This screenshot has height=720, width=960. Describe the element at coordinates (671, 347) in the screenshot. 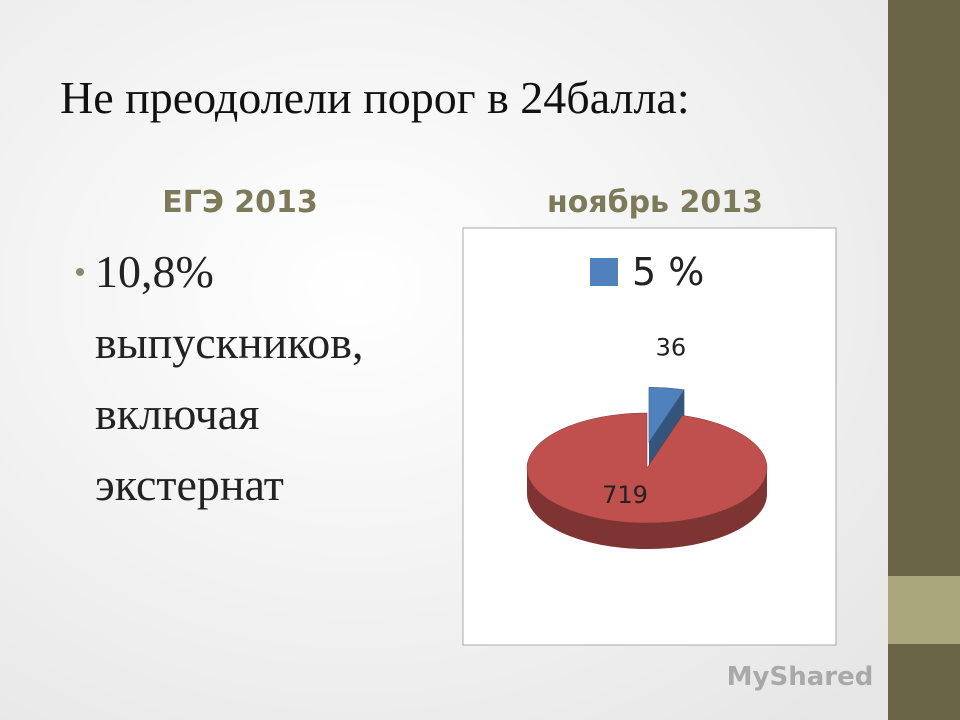

I see `data-label: 36` at that location.